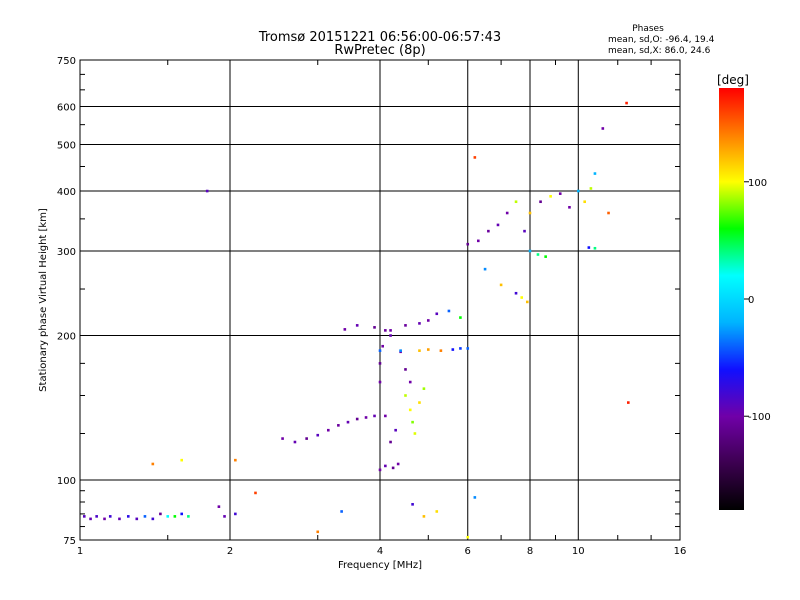  Describe the element at coordinates (66, 146) in the screenshot. I see `y-tick-label: 500` at that location.